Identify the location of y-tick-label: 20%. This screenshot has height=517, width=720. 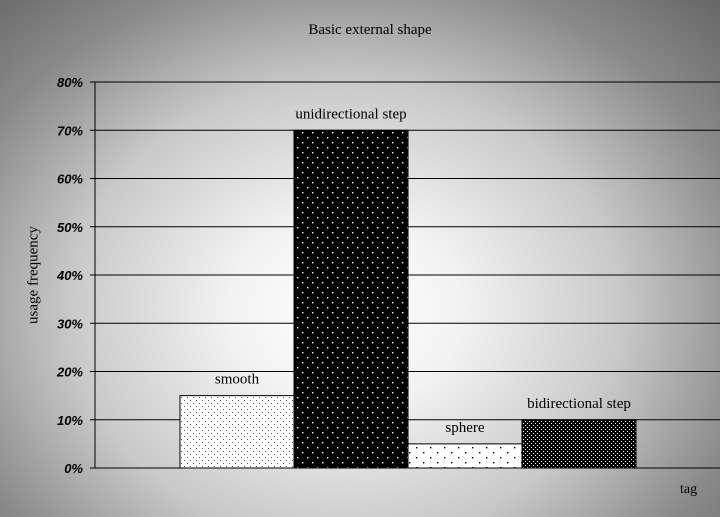
(69, 372).